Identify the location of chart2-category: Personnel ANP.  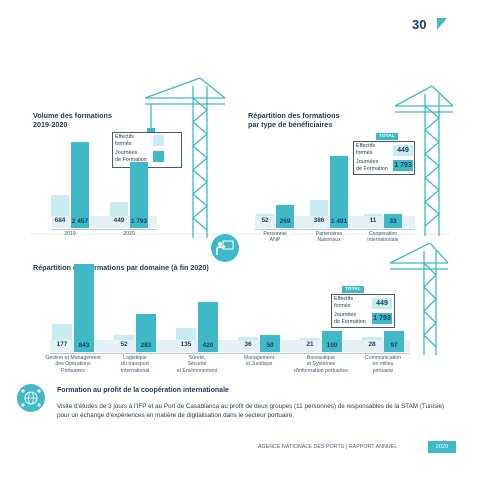
(275, 237).